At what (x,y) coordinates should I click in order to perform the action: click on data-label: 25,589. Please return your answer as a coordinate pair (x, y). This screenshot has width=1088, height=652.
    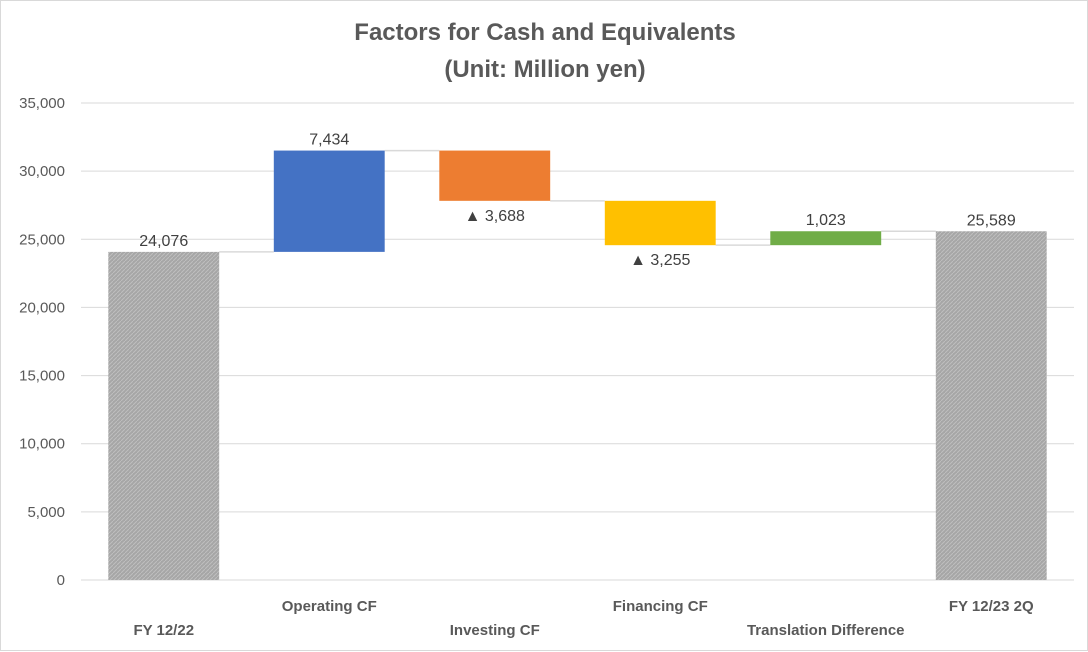
    Looking at the image, I should click on (991, 220).